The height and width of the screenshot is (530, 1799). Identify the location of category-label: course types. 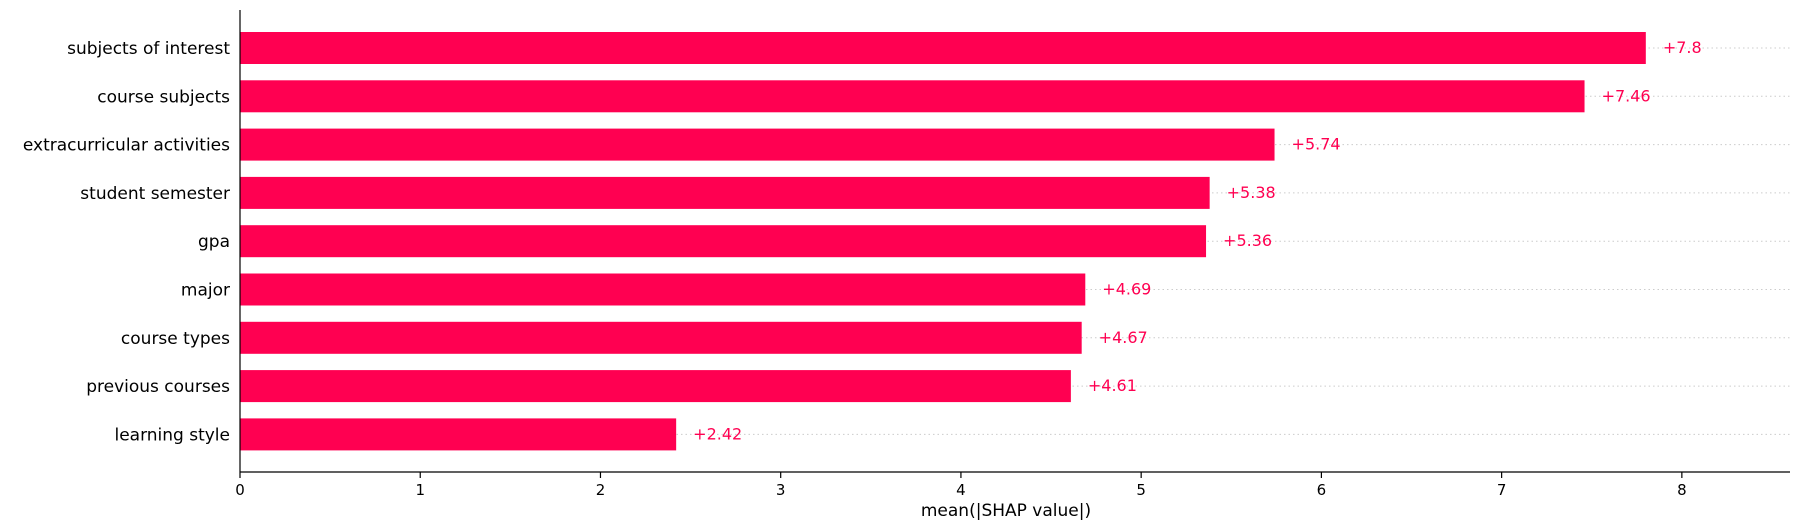
(175, 339).